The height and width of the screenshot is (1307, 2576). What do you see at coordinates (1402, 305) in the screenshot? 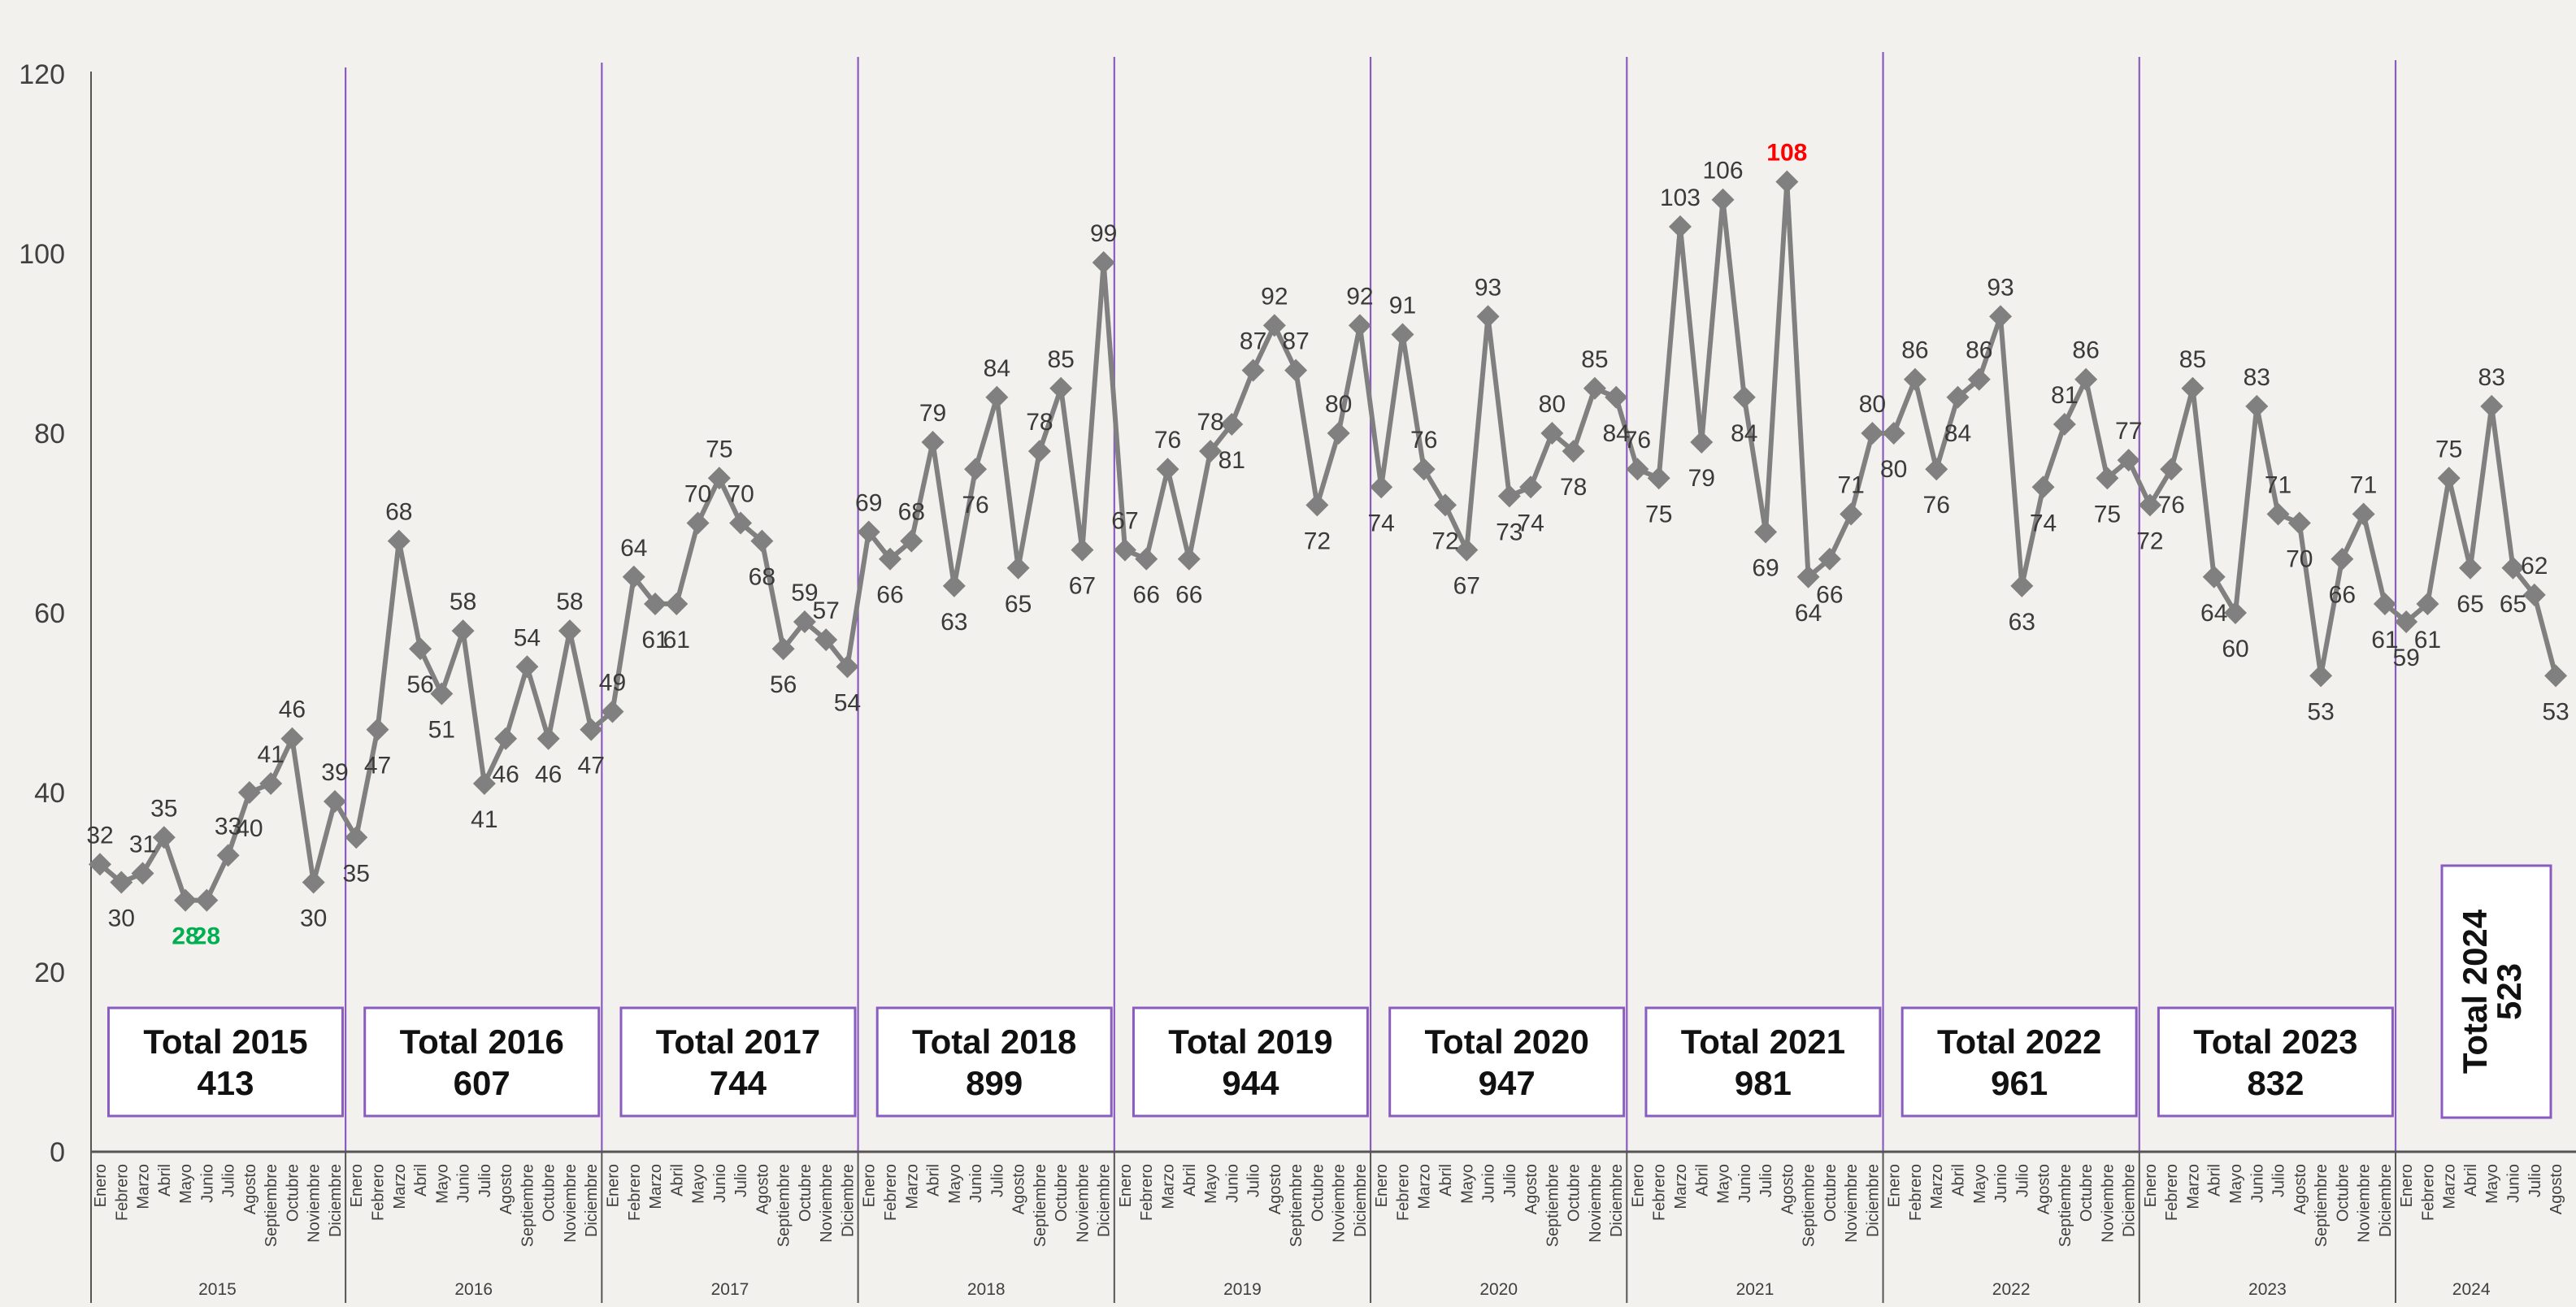
I see `data-label: 91` at bounding box center [1402, 305].